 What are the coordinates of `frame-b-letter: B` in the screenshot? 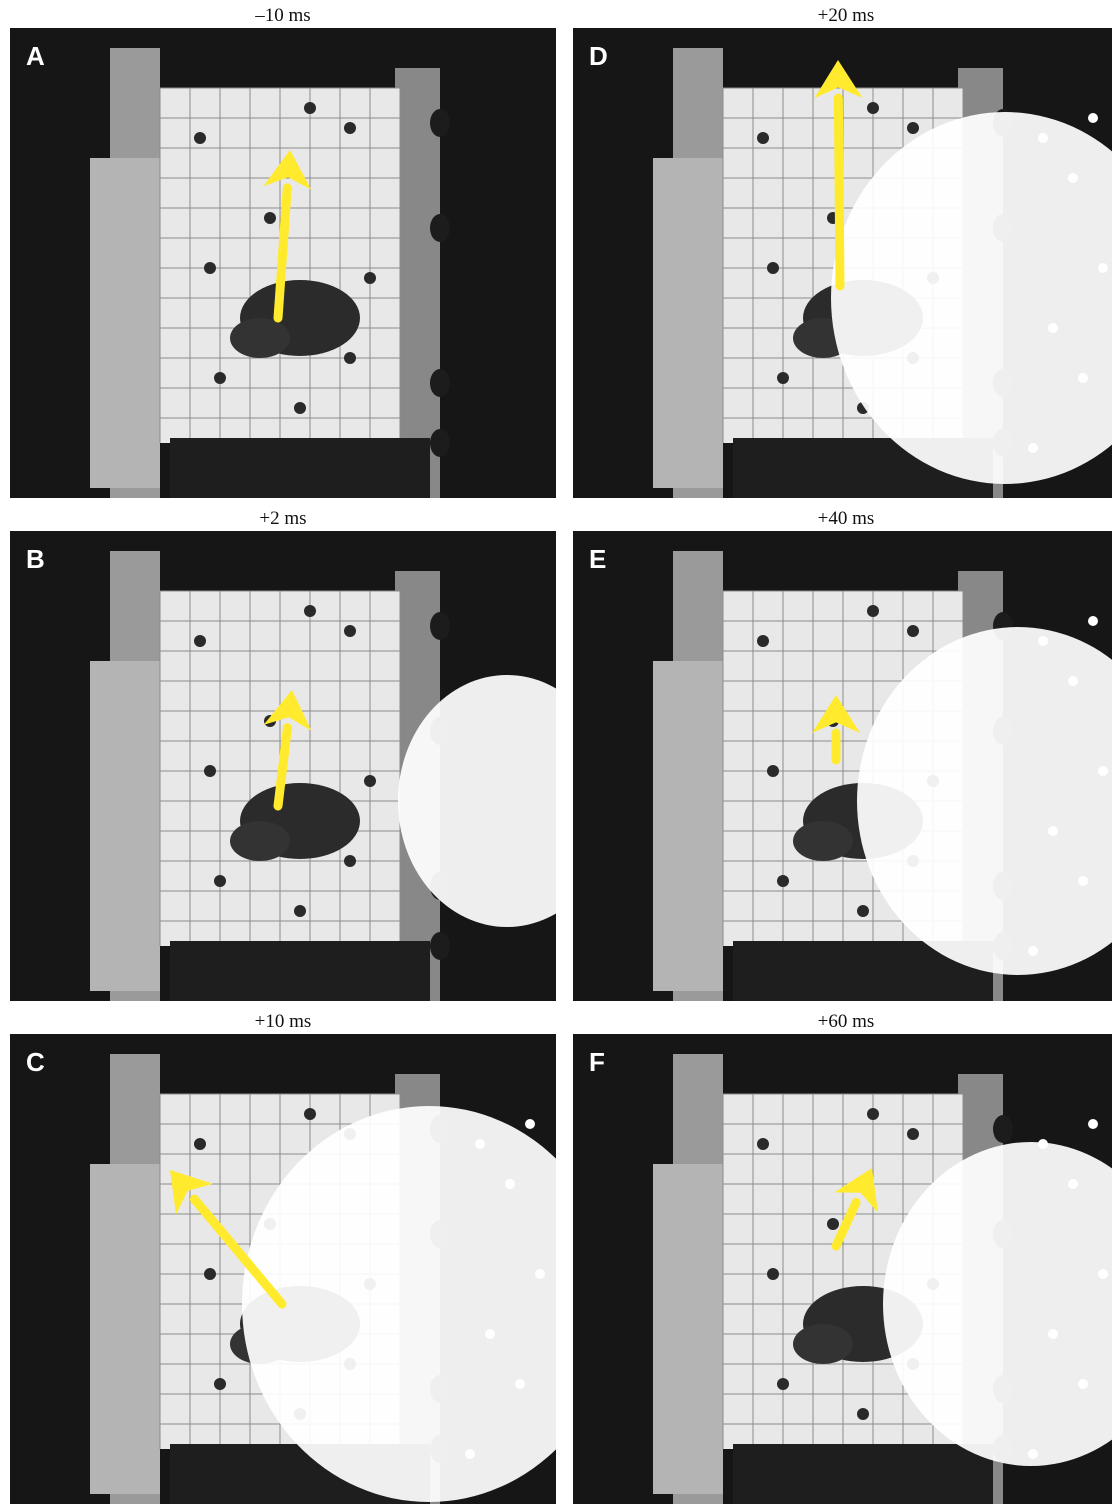 It's located at (35, 559).